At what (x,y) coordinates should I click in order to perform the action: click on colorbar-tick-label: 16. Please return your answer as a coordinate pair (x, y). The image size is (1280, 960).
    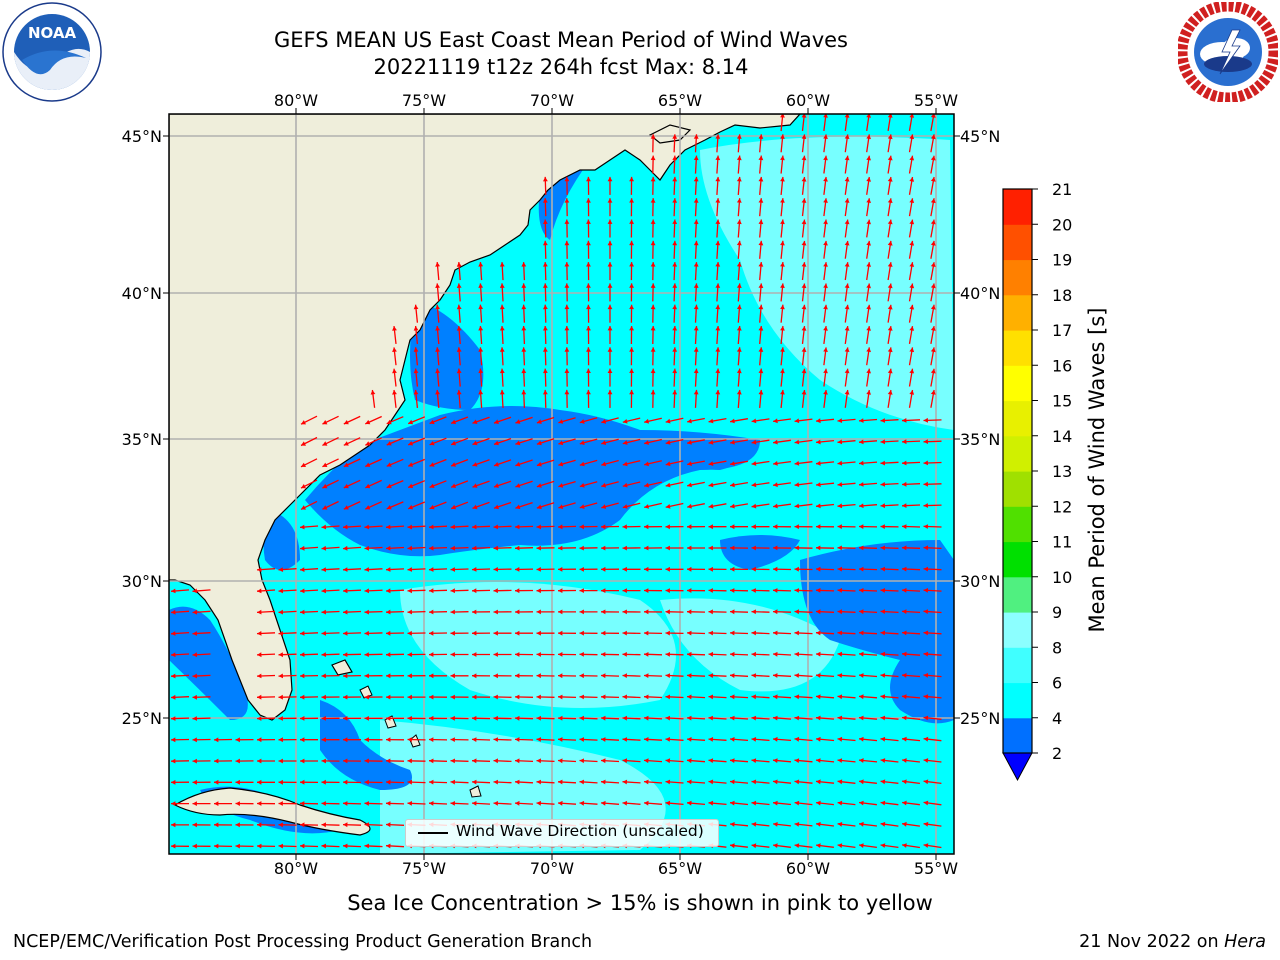
    Looking at the image, I should click on (1062, 365).